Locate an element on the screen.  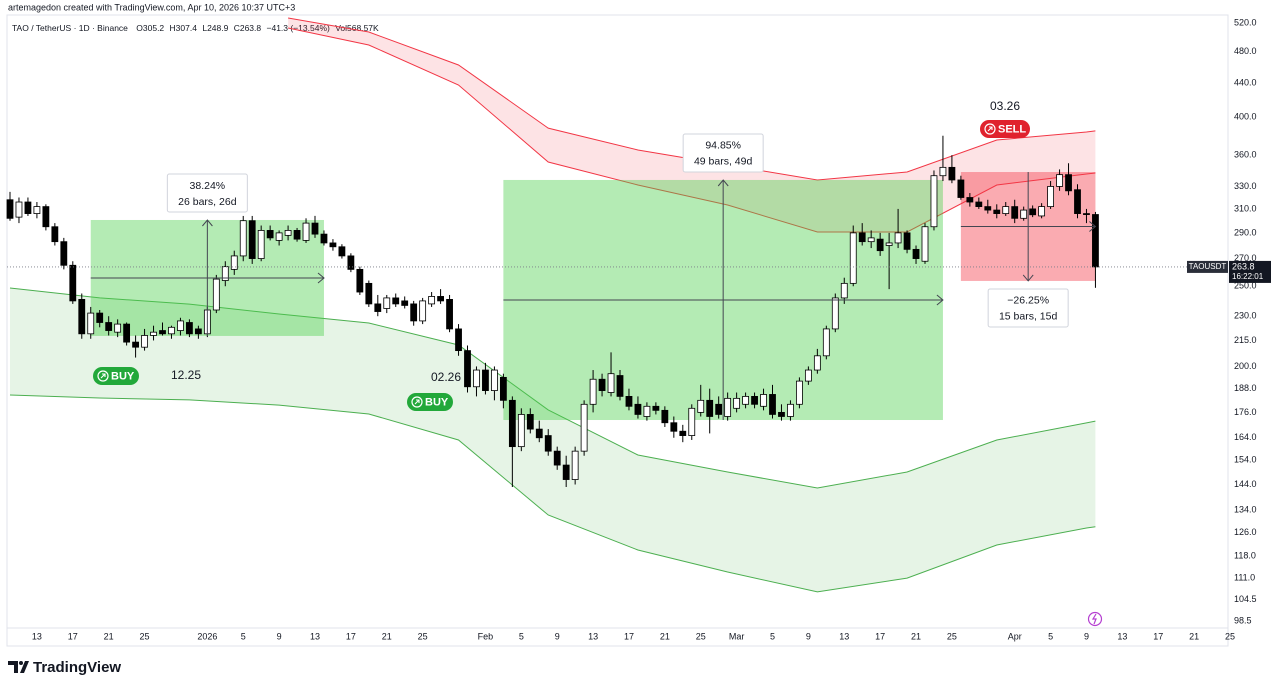
price-tag: 263.8 is located at coordinates (1243, 266).